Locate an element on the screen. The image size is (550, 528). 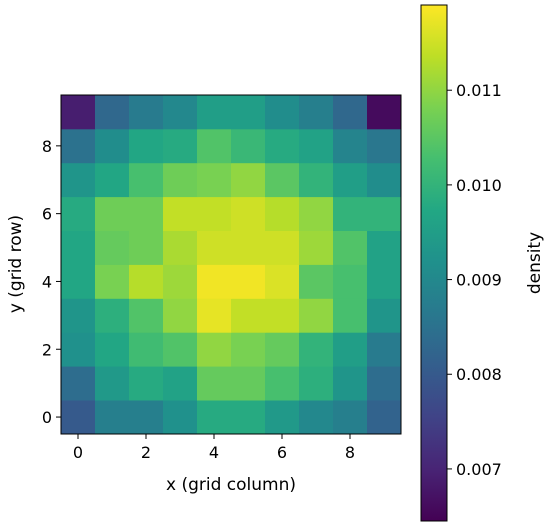
y-tick-label: 4 is located at coordinates (47, 281).